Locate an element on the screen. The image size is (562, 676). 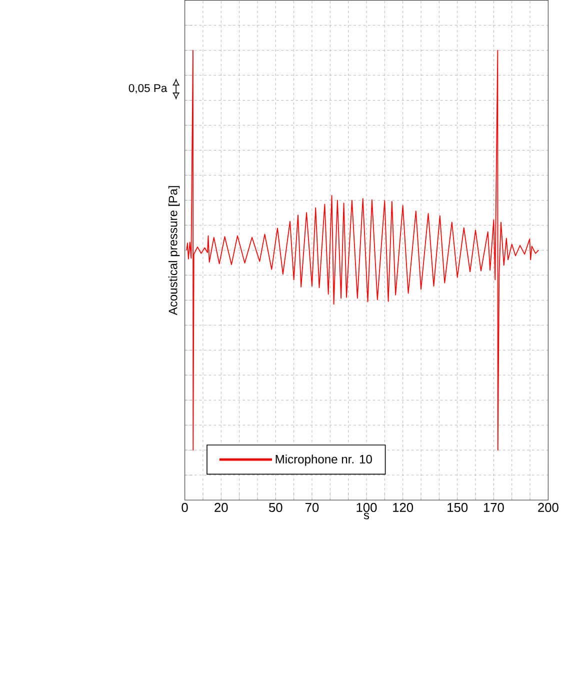
x-tick-label: 70 is located at coordinates (312, 507).